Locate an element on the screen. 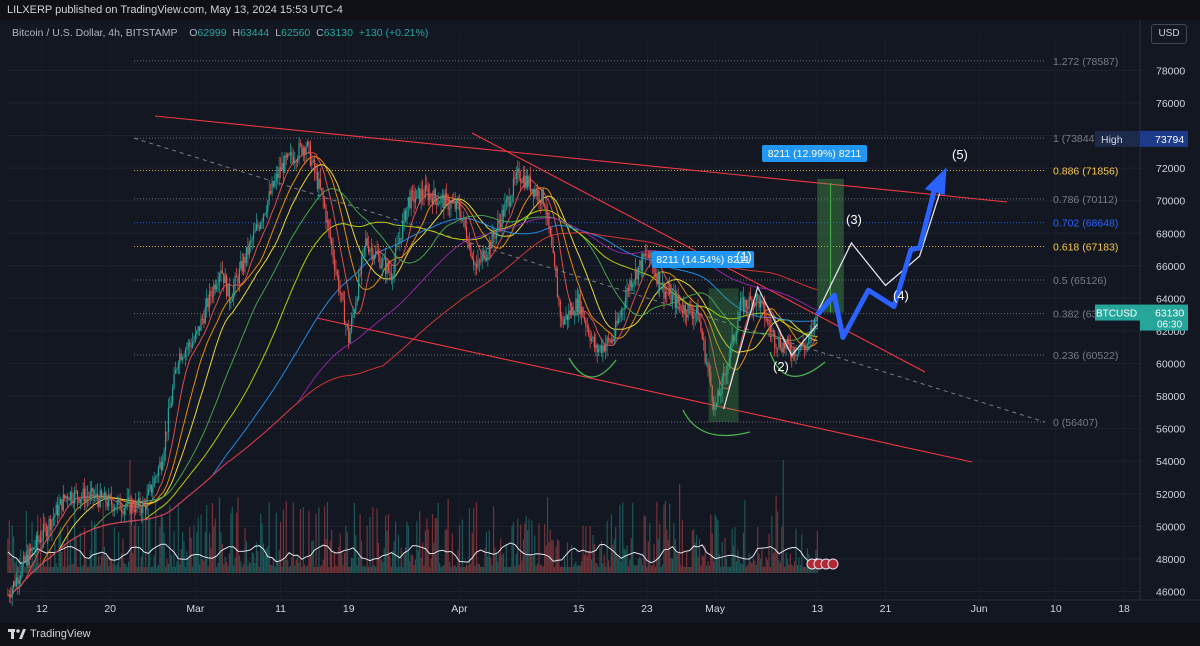 The height and width of the screenshot is (646, 1200). tradingview-logo: TradingView is located at coordinates (49, 634).